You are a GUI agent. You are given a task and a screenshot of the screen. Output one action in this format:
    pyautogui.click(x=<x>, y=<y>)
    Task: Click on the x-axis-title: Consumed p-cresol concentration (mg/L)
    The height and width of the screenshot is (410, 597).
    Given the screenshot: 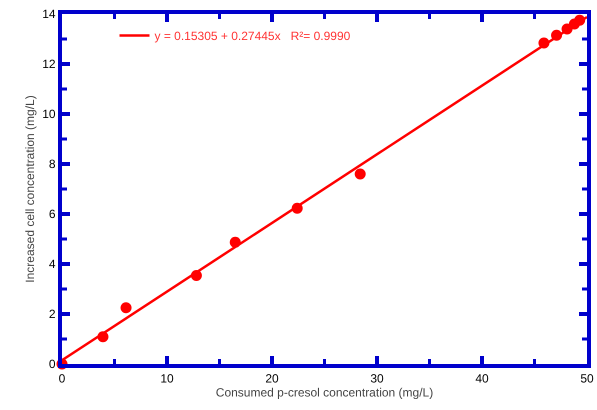 What is the action you would take?
    pyautogui.click(x=325, y=392)
    